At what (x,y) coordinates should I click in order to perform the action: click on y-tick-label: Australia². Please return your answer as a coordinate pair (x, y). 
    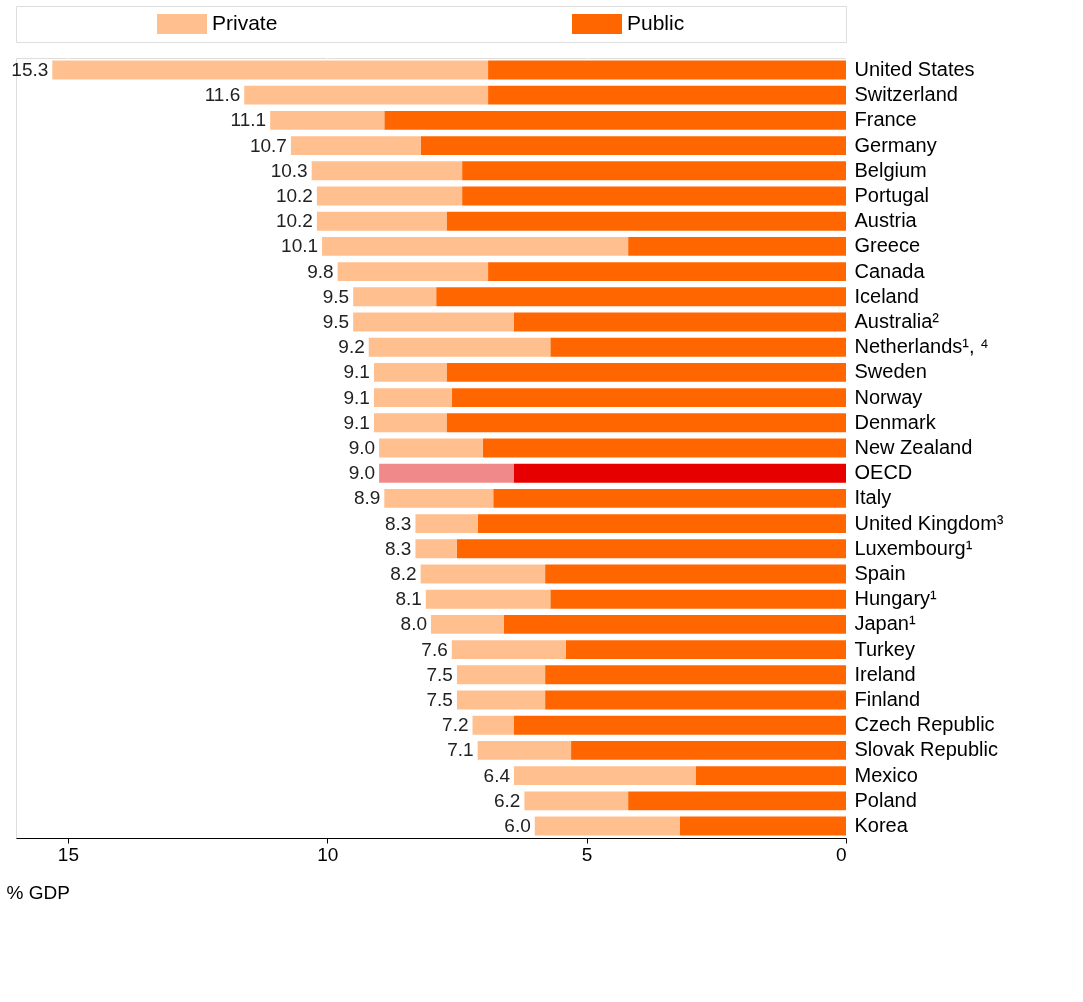
    Looking at the image, I should click on (897, 320).